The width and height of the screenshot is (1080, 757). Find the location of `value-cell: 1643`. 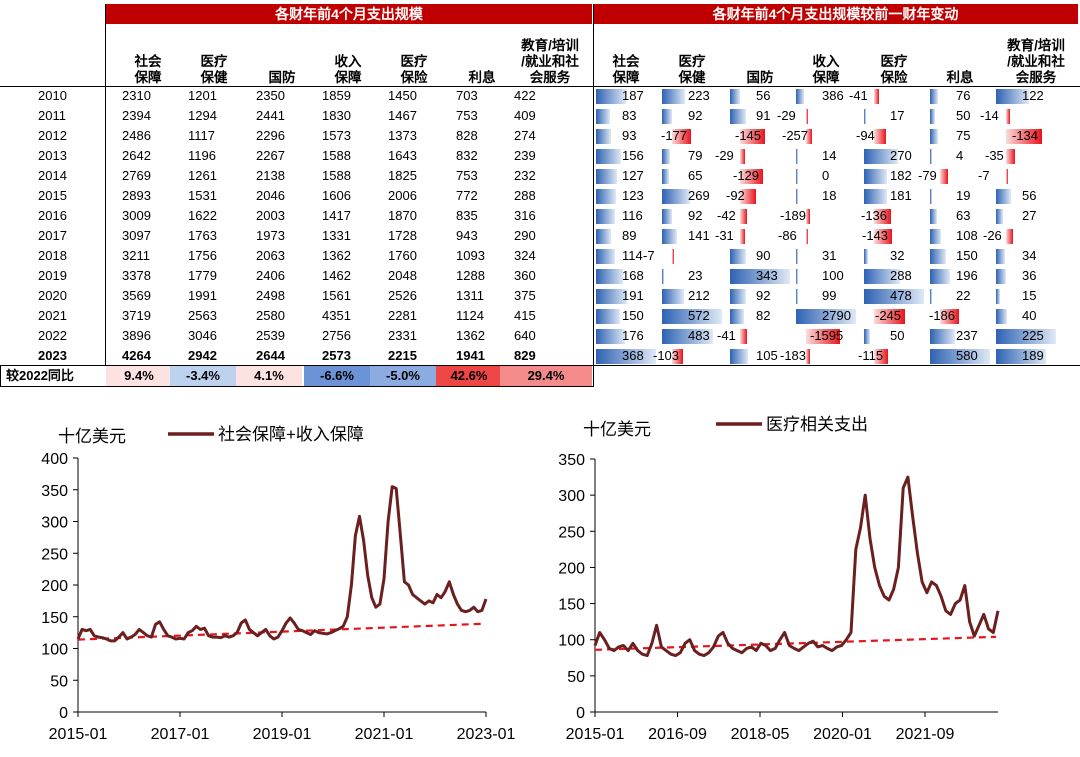

value-cell: 1643 is located at coordinates (402, 155).